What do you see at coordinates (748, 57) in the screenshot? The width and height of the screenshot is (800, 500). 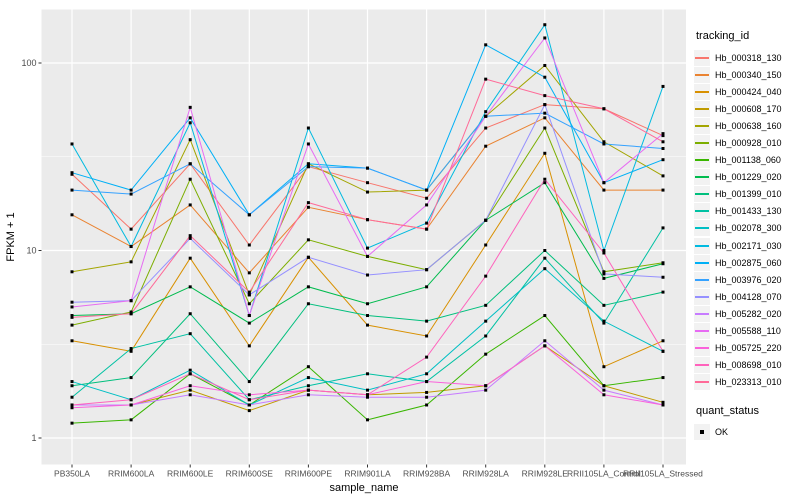 I see `legend-label: Hb_000318_130` at bounding box center [748, 57].